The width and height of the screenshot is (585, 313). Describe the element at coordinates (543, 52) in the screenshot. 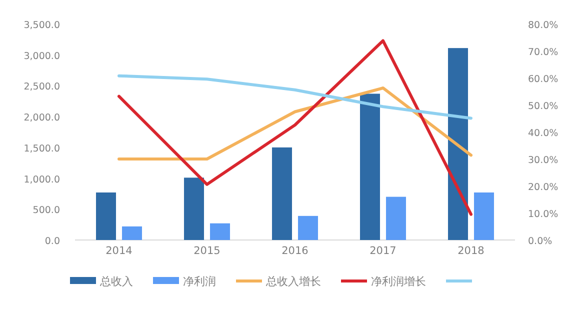

I see `y2-tick-label: 70.0%` at that location.